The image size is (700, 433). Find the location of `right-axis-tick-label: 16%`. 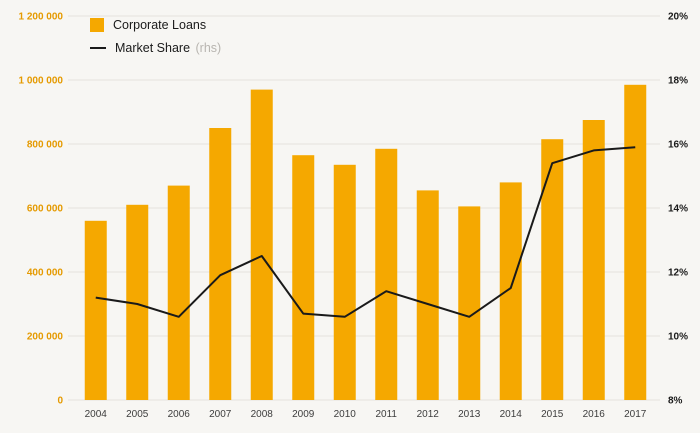

right-axis-tick-label: 16% is located at coordinates (678, 145).